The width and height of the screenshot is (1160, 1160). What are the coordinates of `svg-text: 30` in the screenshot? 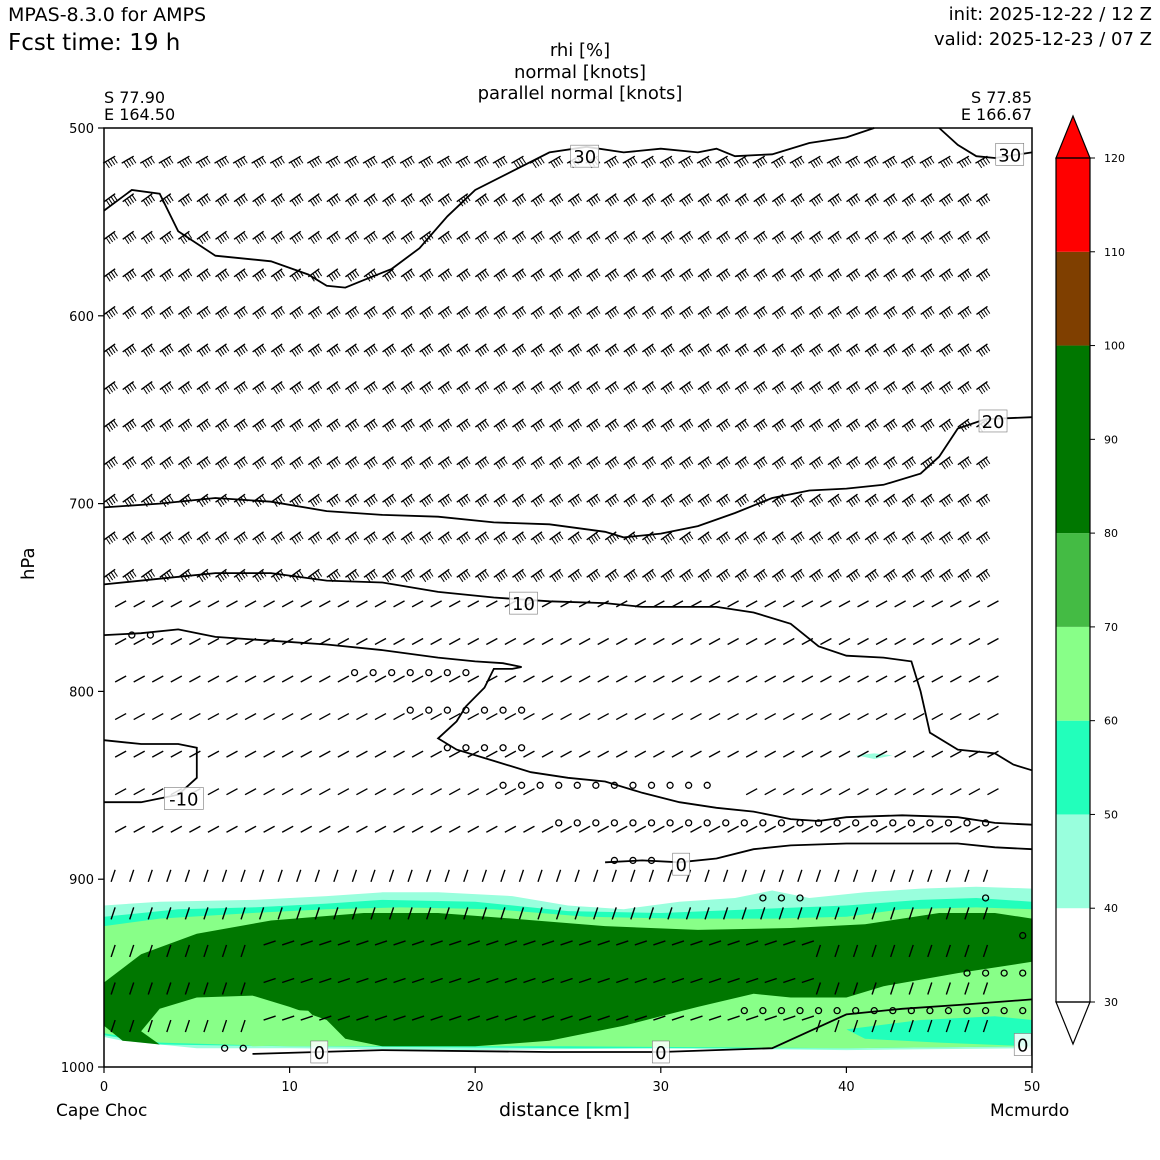 It's located at (1009, 155).